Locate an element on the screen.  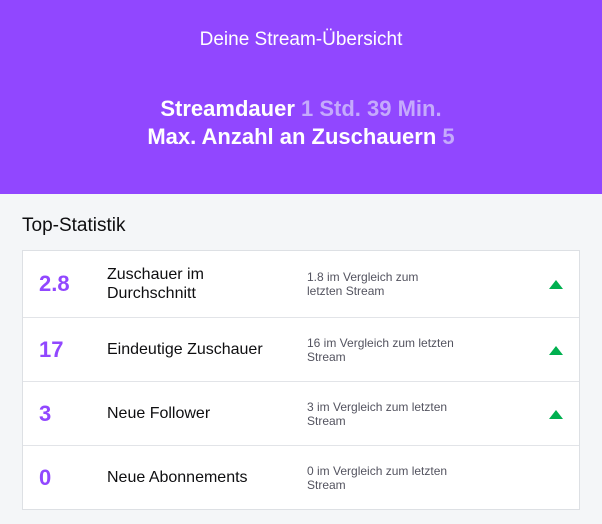
stat-comparison: 0 im Vergleich zum letzten Stream is located at coordinates (377, 477).